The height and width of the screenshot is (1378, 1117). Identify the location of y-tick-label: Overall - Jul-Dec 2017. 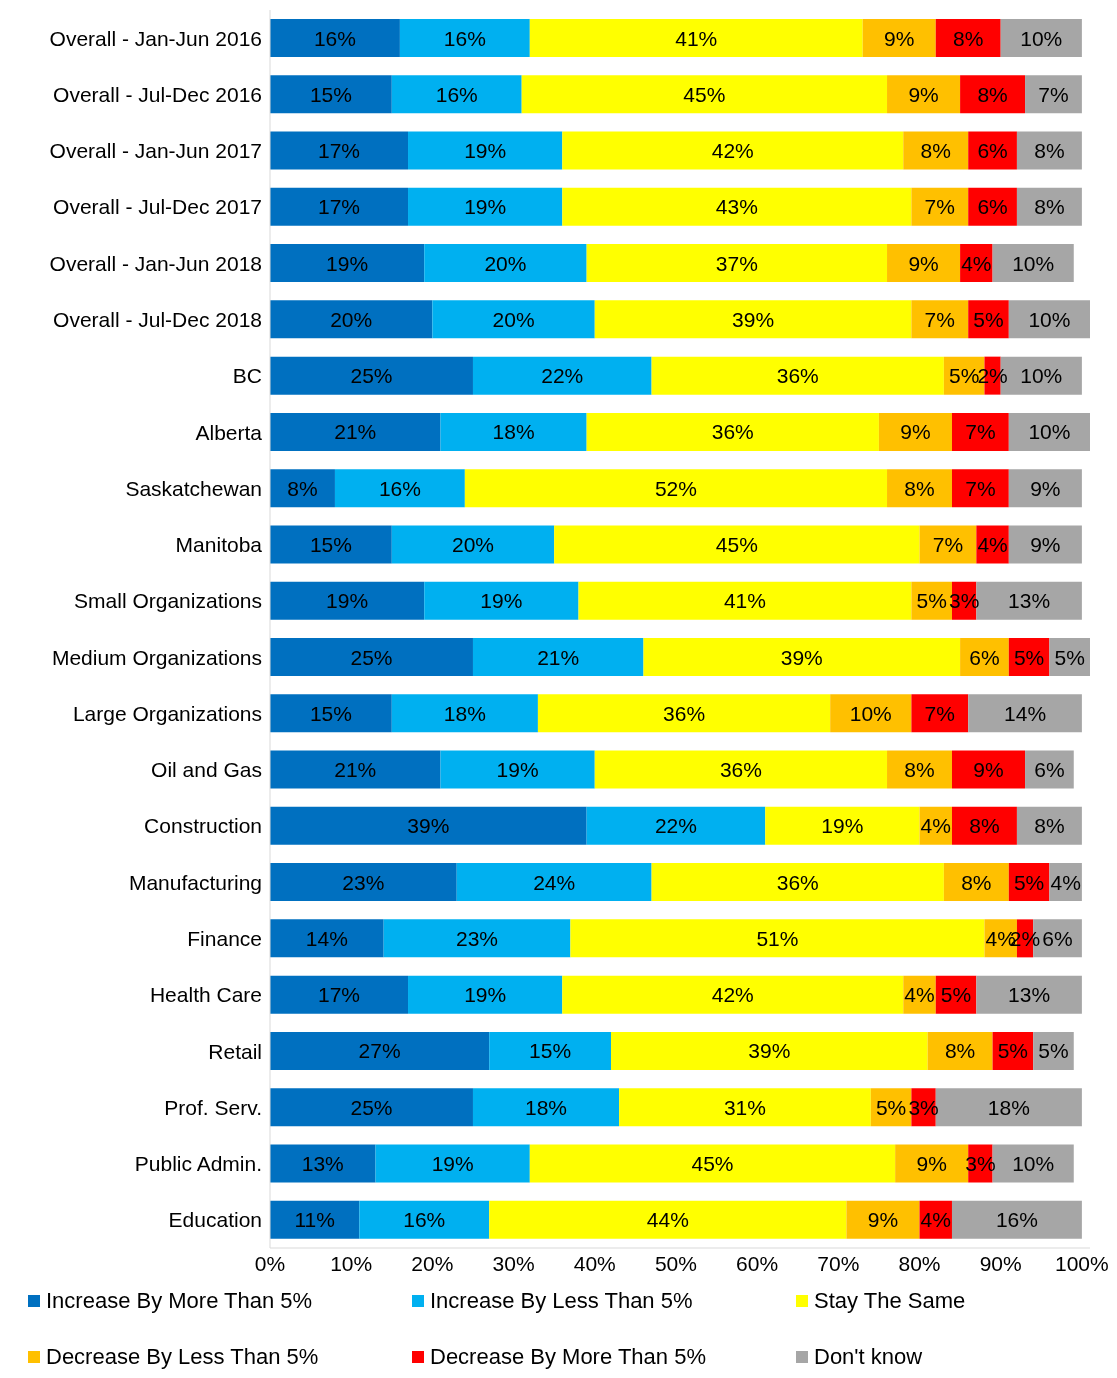
(157, 207).